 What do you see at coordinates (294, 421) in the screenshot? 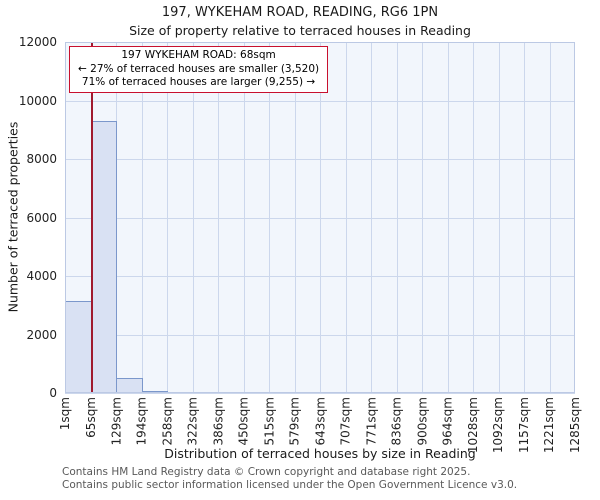
I see `x-tick-label: 579sqm` at bounding box center [294, 421].